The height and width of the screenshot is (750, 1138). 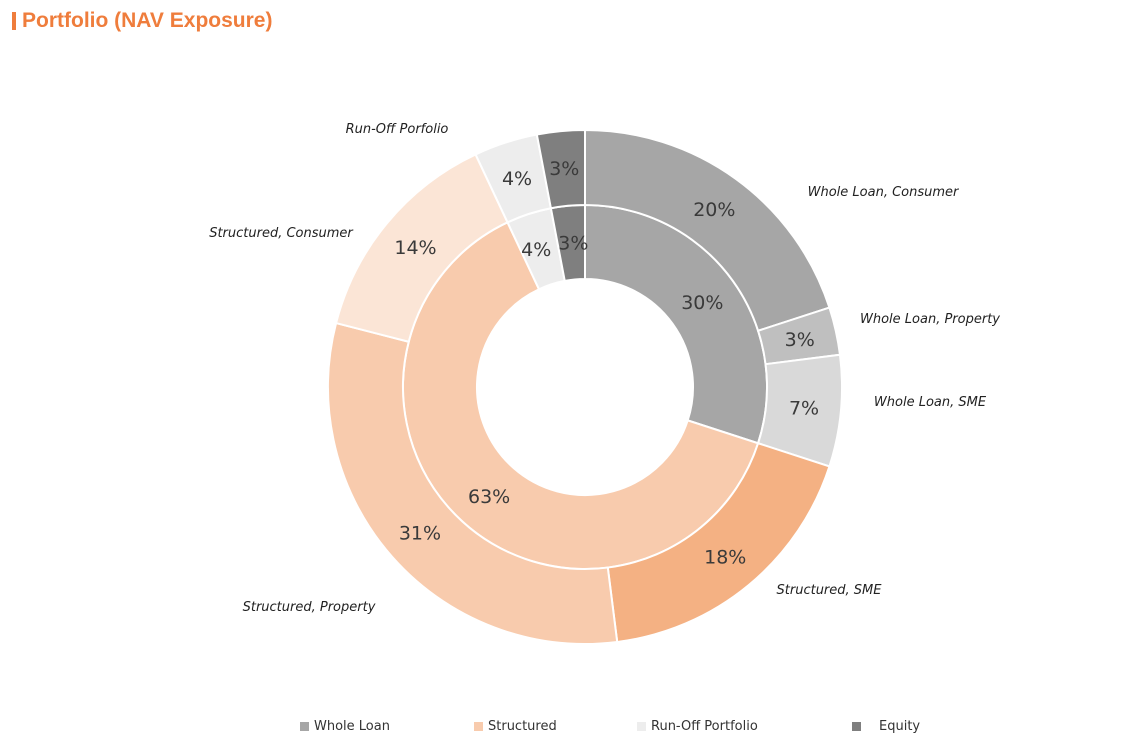 I want to click on outer-slice-structured-property, so click(x=473, y=483).